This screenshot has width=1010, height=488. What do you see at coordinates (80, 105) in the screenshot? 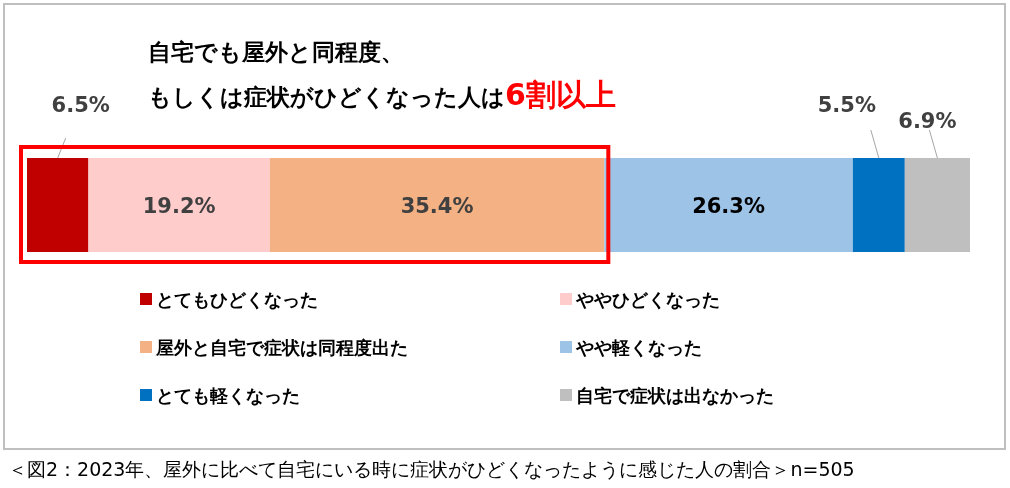
I see `data-label: 6.5%` at bounding box center [80, 105].